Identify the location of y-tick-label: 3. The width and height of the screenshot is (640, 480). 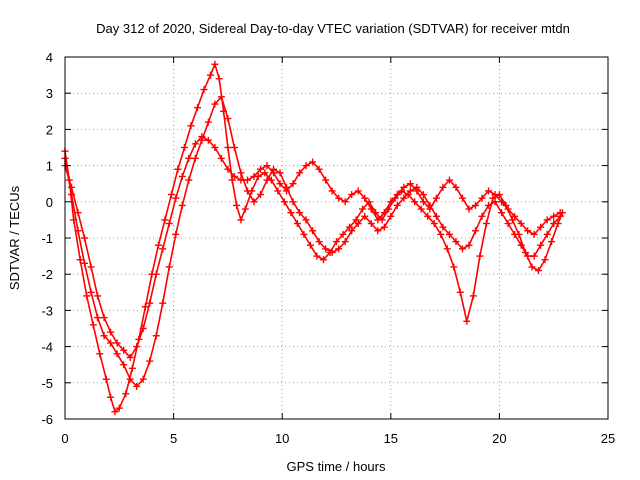
(49, 93).